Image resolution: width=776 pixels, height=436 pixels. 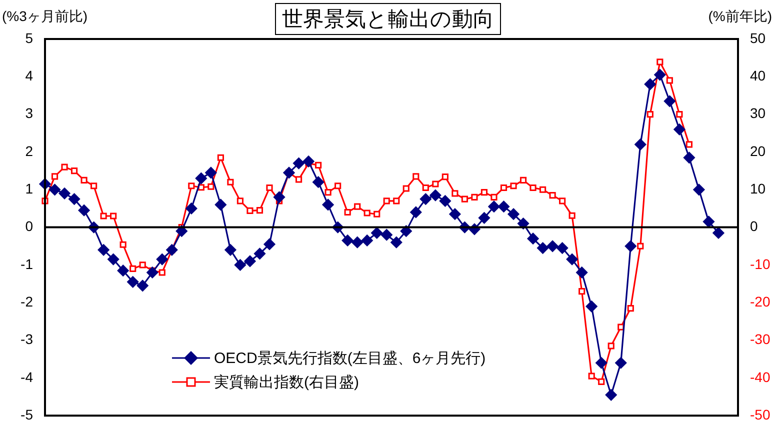 What do you see at coordinates (29, 38) in the screenshot?
I see `y-tick-label: 5` at bounding box center [29, 38].